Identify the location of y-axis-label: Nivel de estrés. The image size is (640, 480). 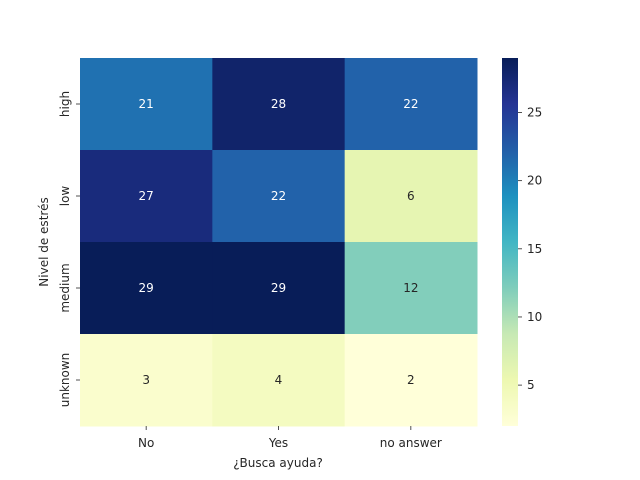
(44, 241).